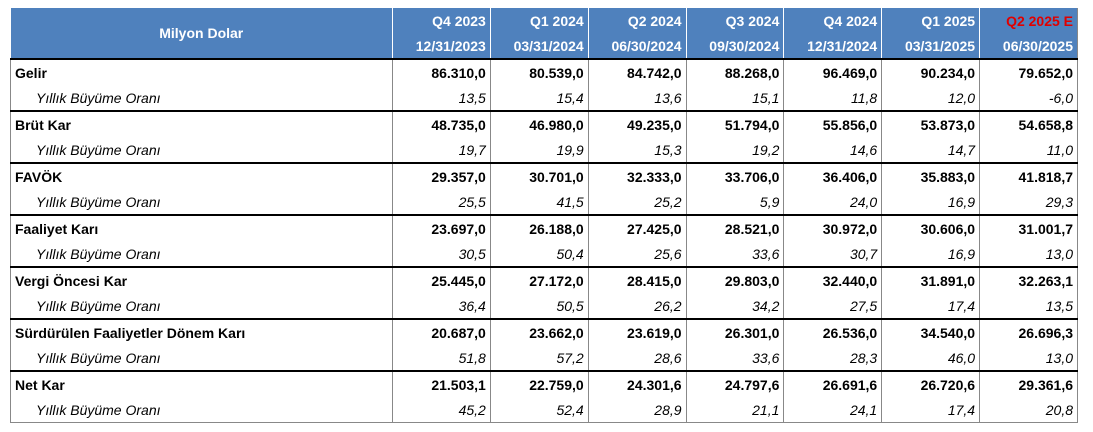 This screenshot has height=432, width=1093. I want to click on column-date: 12/31/2024, so click(832, 46).